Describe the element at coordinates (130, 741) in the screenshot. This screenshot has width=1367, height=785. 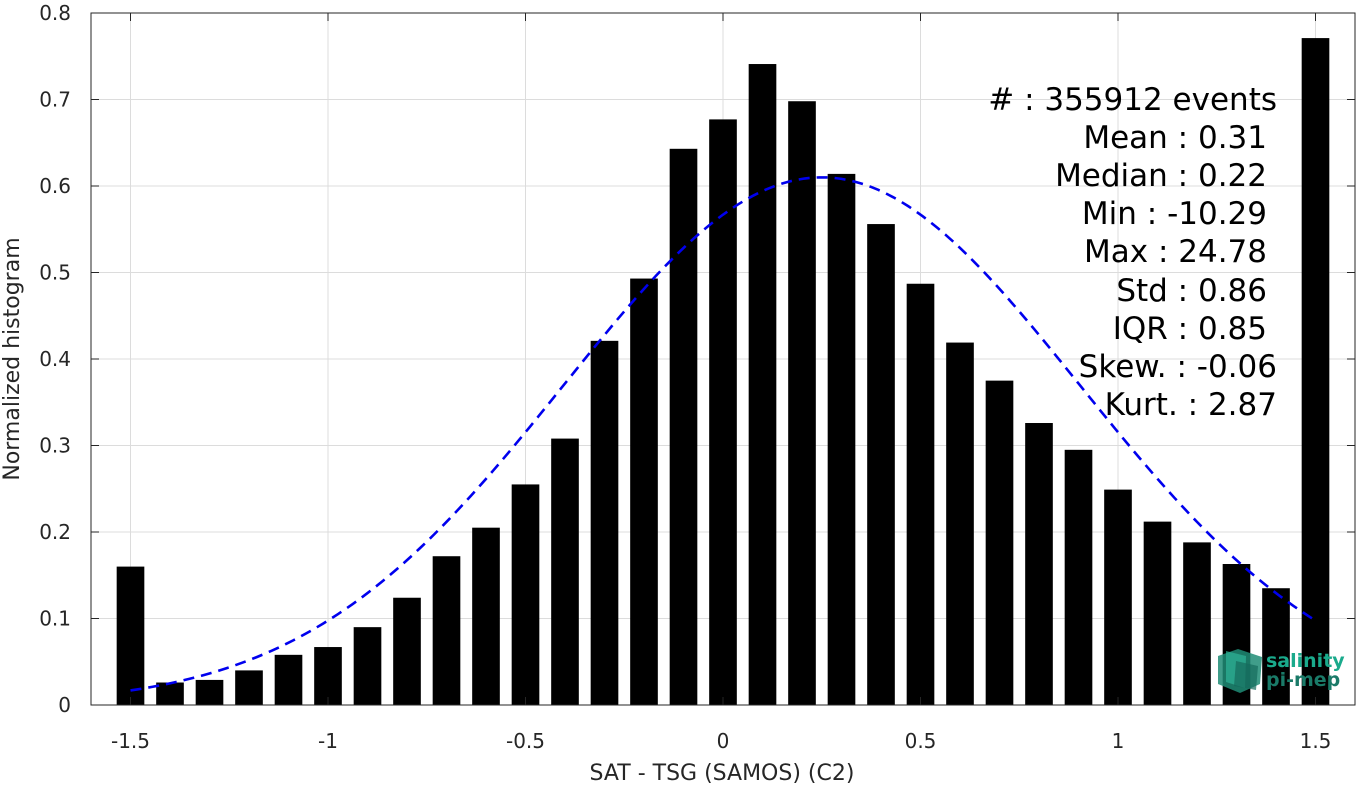
I see `x-tick-label: -1.5` at that location.